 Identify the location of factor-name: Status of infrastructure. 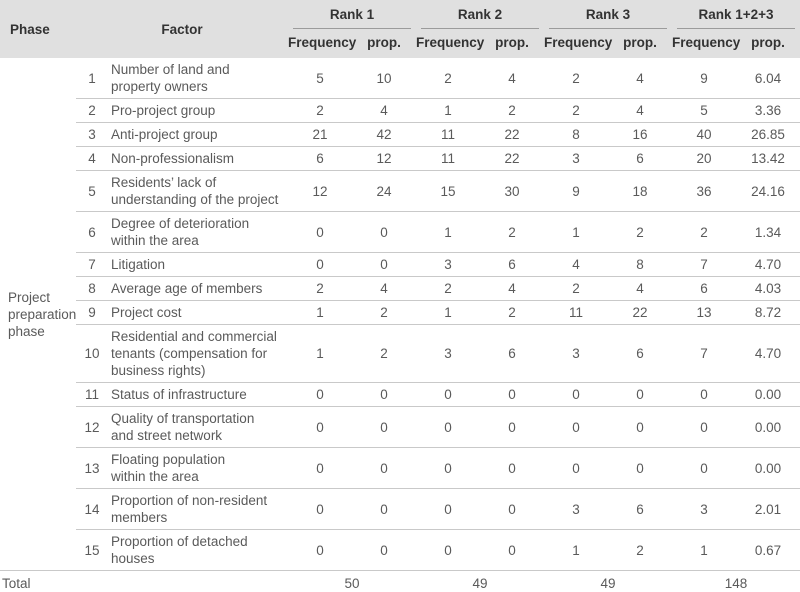
(198, 394).